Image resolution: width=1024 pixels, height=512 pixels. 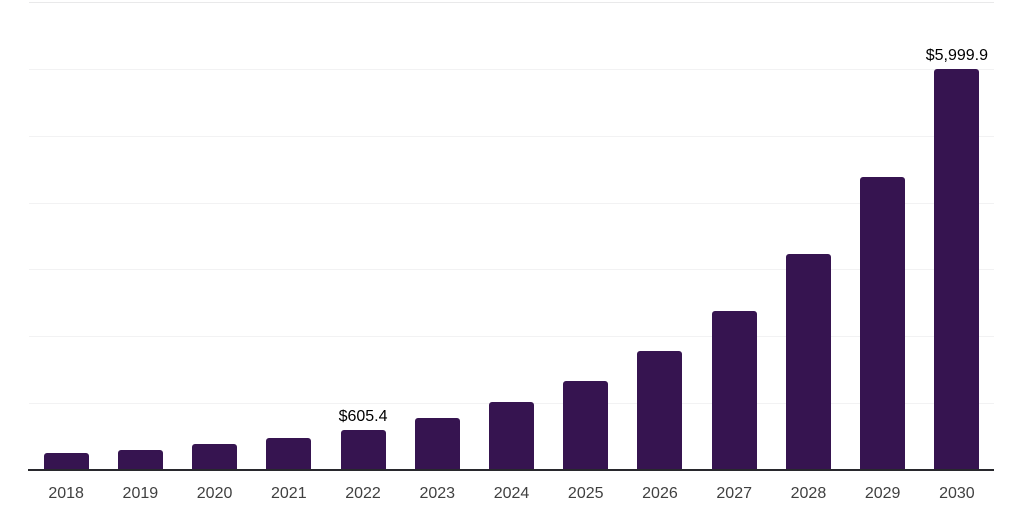 What do you see at coordinates (511, 337) in the screenshot?
I see `gridline-2000` at bounding box center [511, 337].